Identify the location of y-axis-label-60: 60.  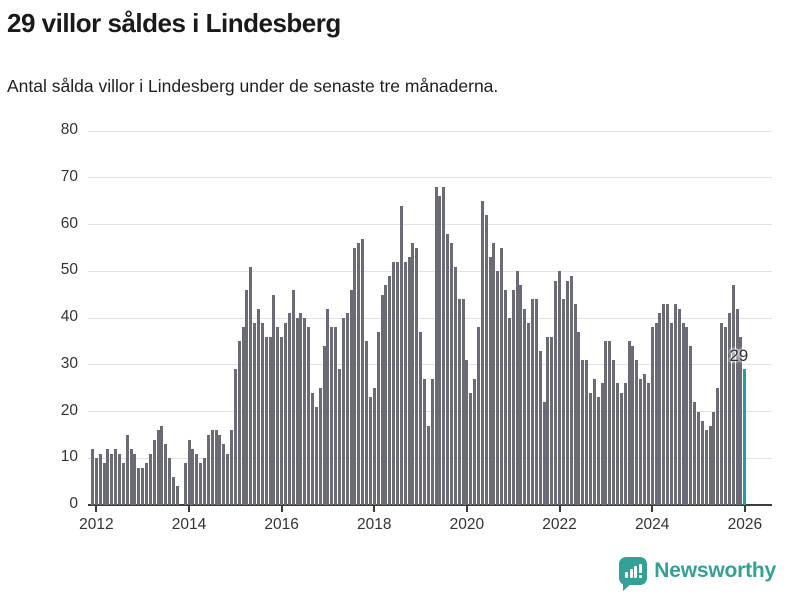
(69, 223).